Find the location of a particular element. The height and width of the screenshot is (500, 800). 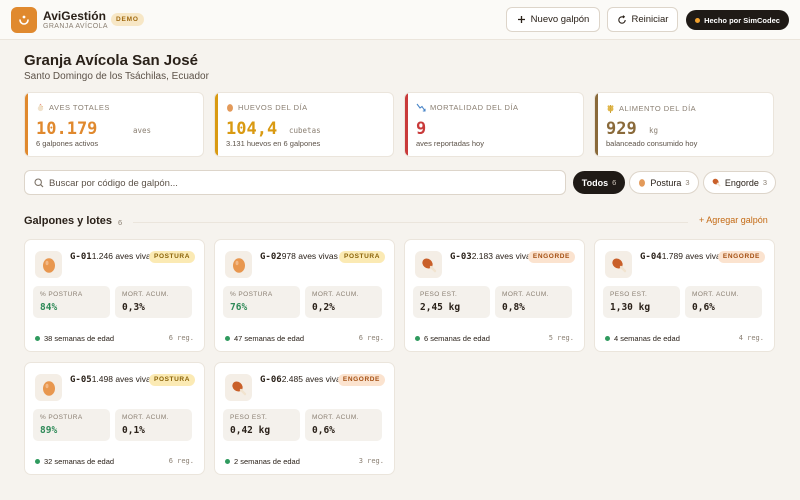

barn-age: 6 semanas de edad is located at coordinates (452, 338).